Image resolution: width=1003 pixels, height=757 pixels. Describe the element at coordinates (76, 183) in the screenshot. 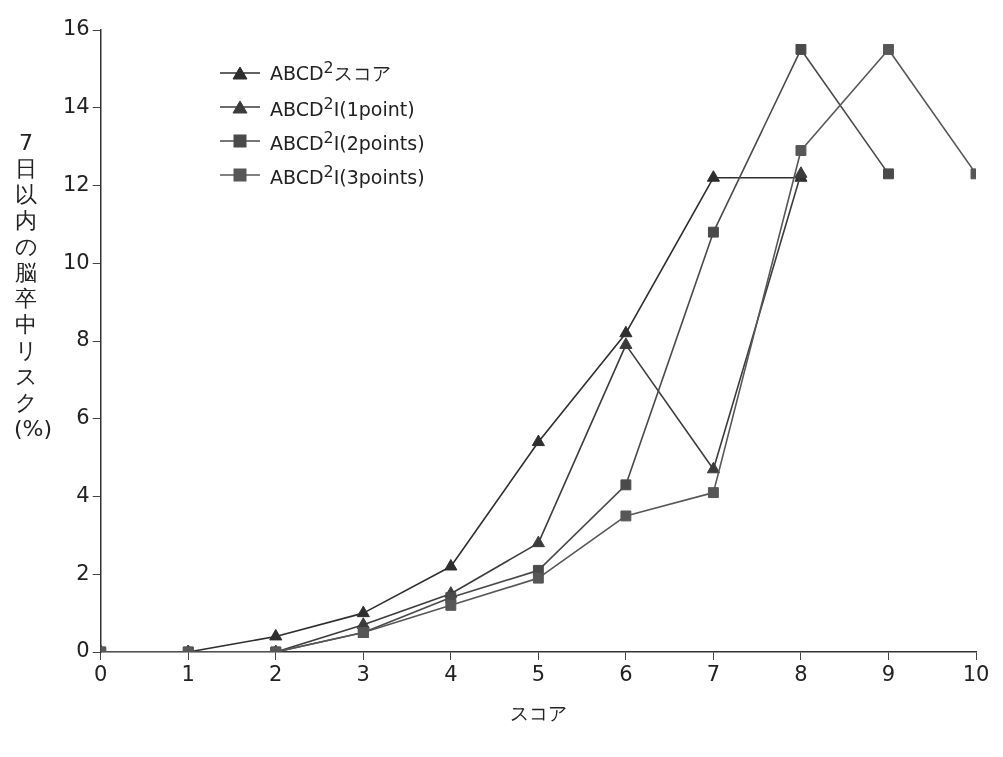

I see `y-tick-label: 12` at that location.